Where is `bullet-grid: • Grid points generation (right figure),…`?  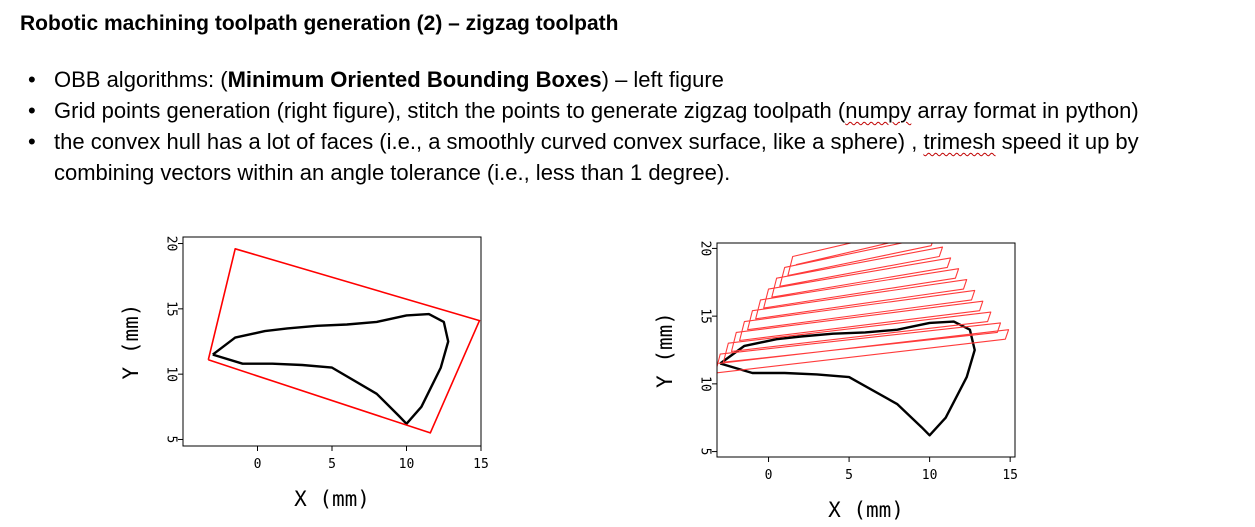 bullet-grid: • Grid points generation (right figure),… is located at coordinates (635, 110).